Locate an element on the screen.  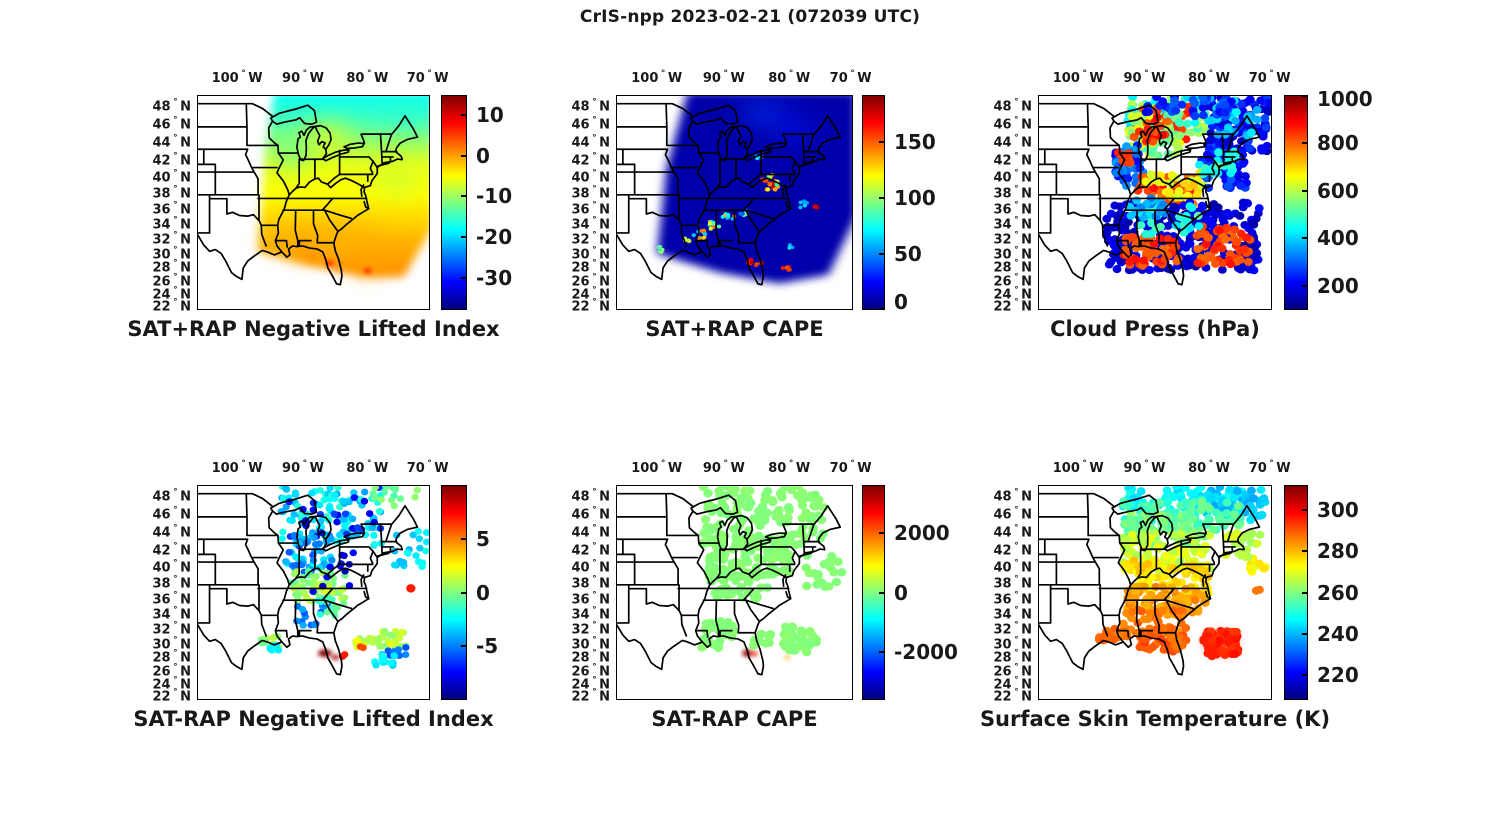
hemisphere-letter: W is located at coordinates (864, 78).